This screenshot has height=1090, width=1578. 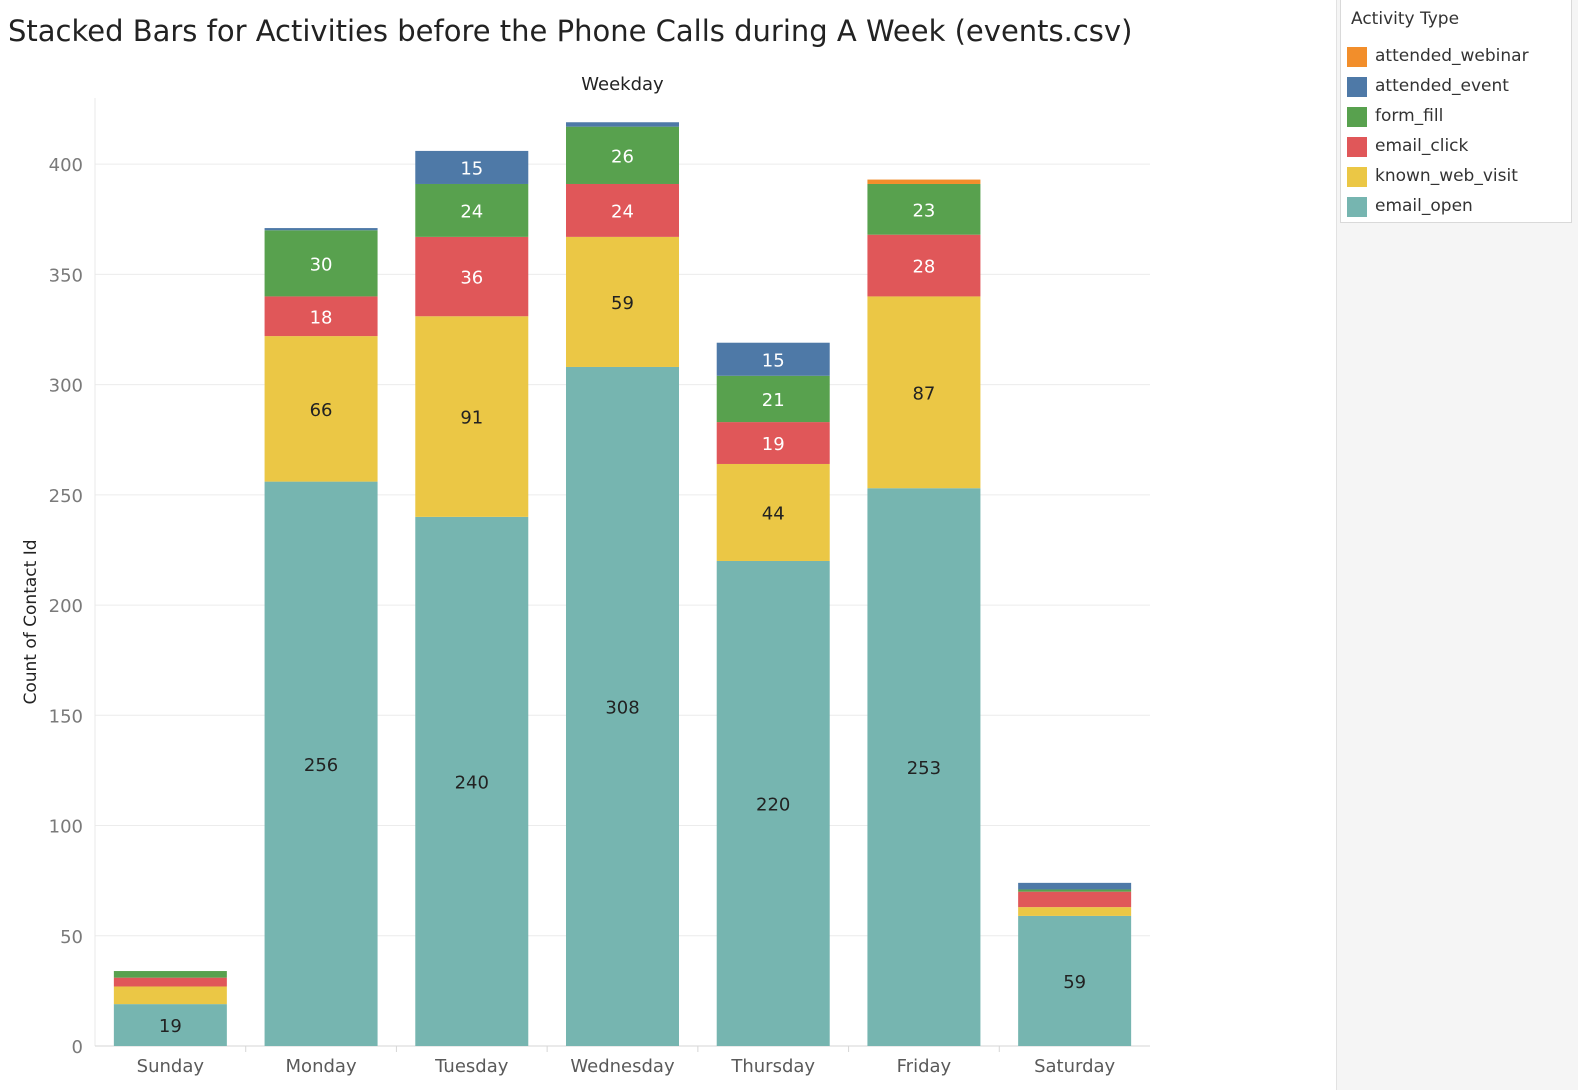 What do you see at coordinates (924, 1066) in the screenshot?
I see `x-tick-label: Friday` at bounding box center [924, 1066].